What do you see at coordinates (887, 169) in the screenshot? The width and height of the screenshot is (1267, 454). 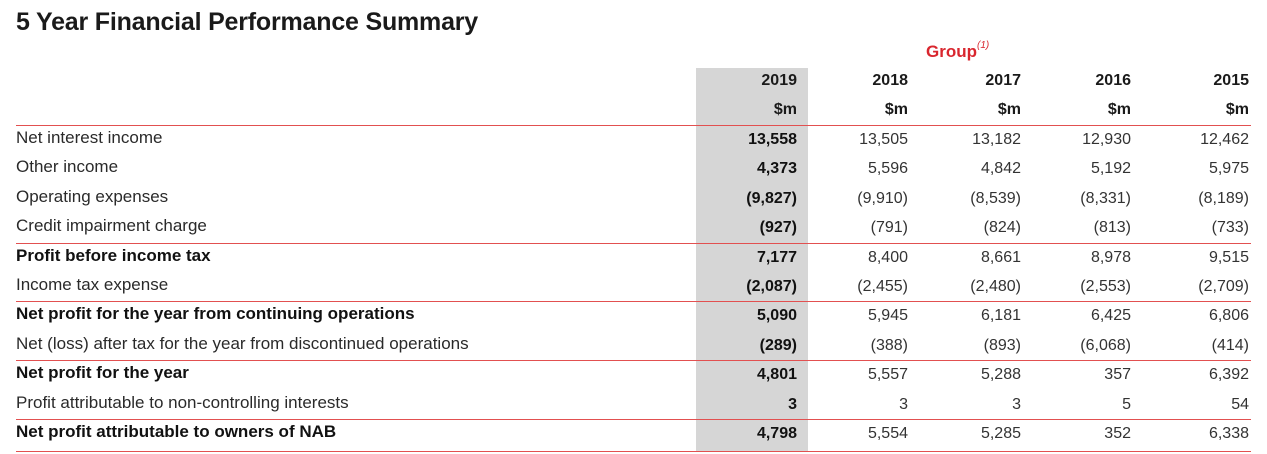 I see `cell-2018: 5,596` at bounding box center [887, 169].